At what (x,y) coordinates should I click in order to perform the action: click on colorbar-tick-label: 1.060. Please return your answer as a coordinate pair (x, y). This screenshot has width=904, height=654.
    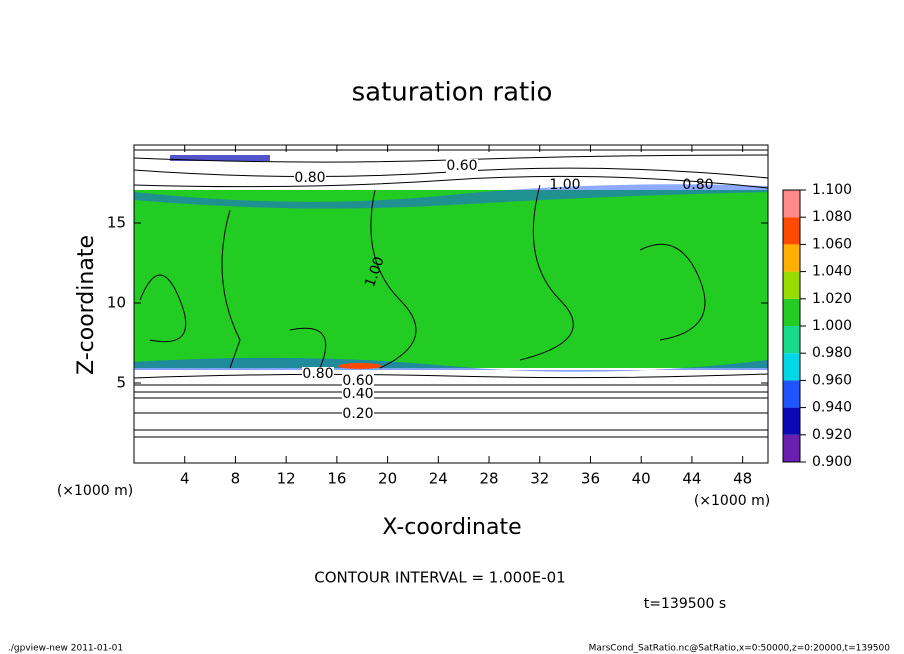
    Looking at the image, I should click on (832, 244).